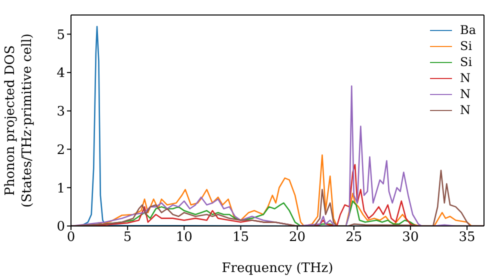 The width and height of the screenshot is (500, 280). I want to click on x-tick-label: 5, so click(127, 238).